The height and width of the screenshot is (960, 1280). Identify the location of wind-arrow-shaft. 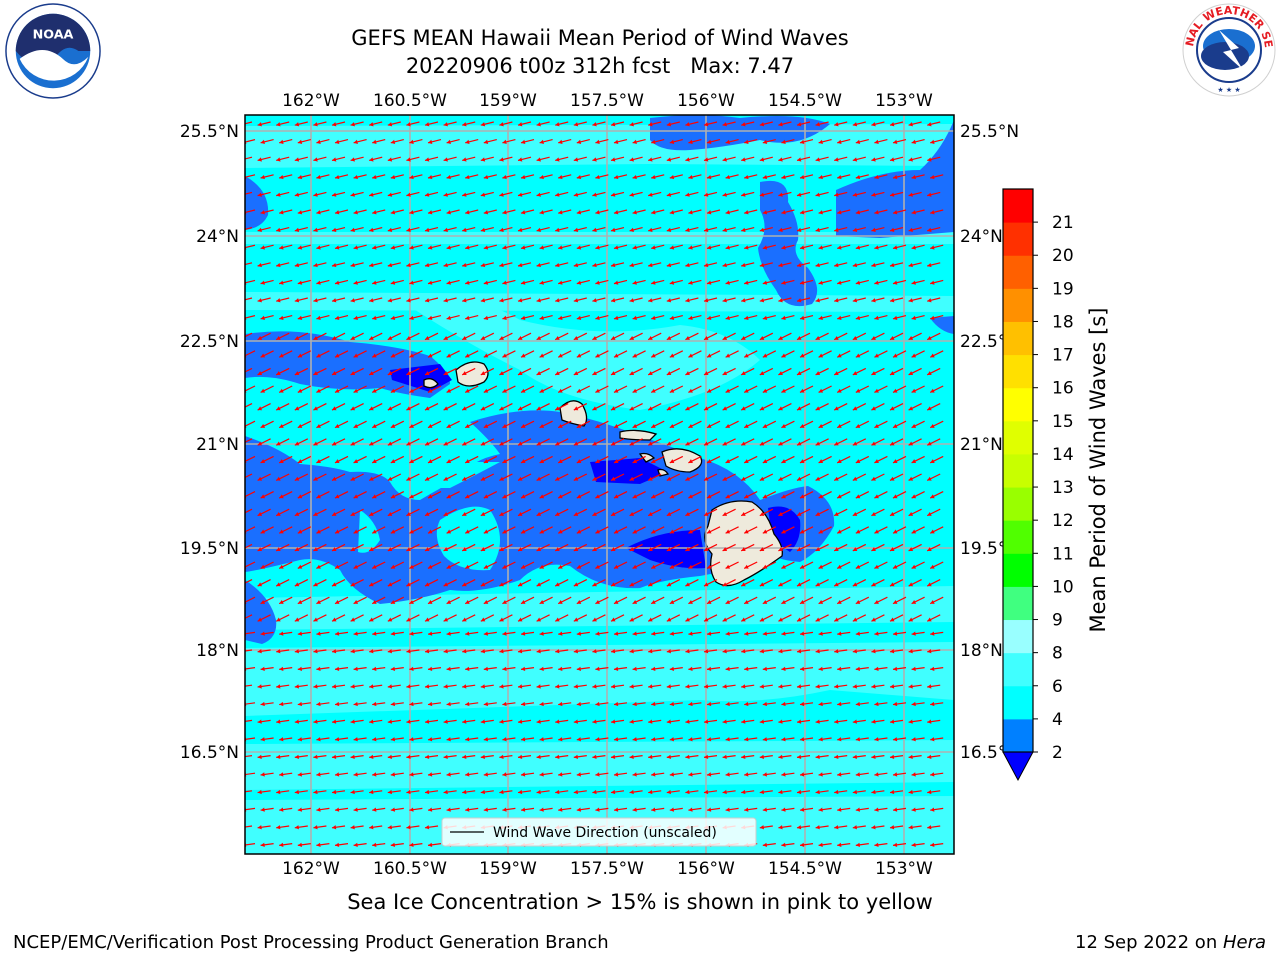
(250, 423).